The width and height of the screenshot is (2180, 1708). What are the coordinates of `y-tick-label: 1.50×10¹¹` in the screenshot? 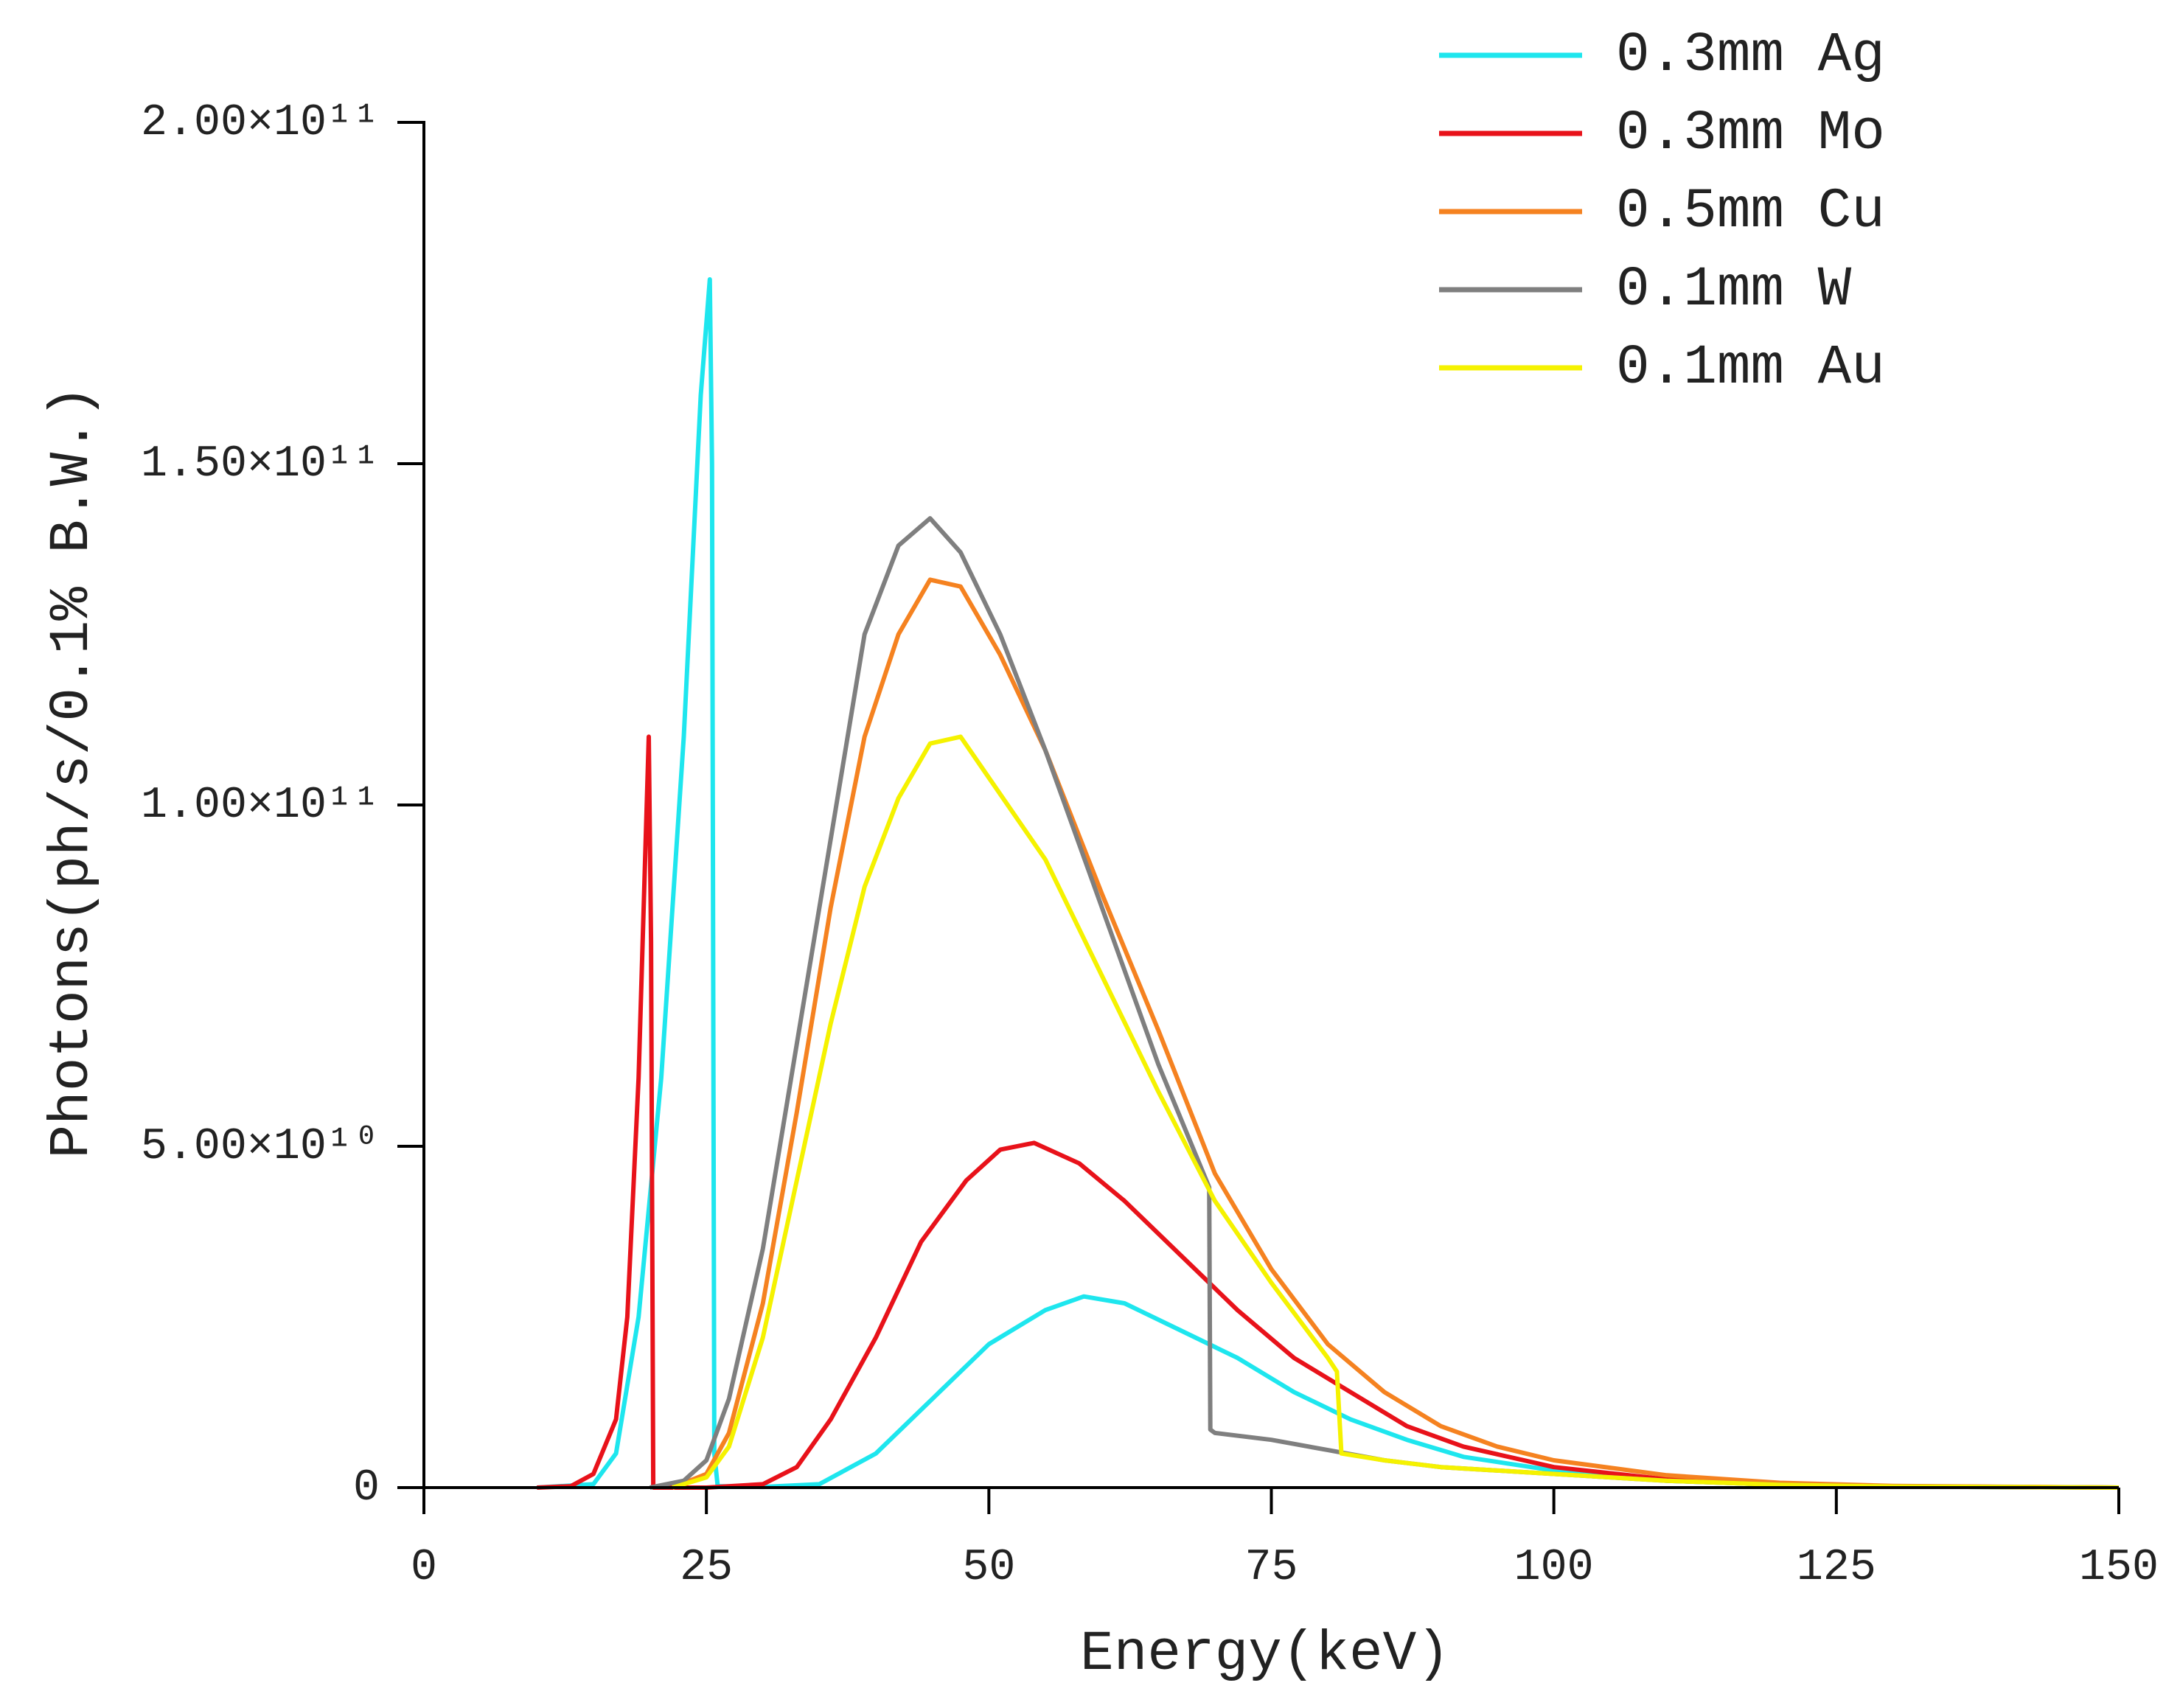 It's located at (260, 464).